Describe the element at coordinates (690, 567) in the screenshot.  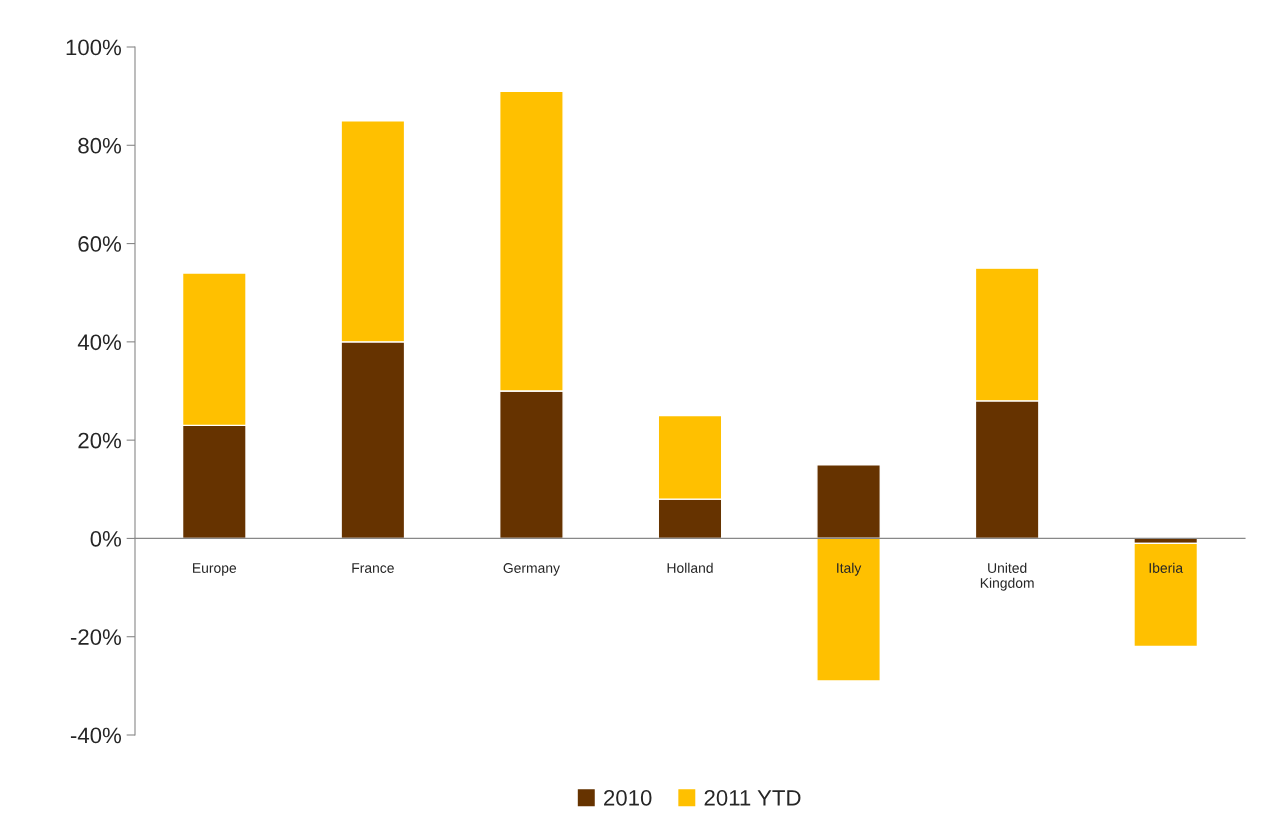
I see `x-tick-label: Holland` at that location.